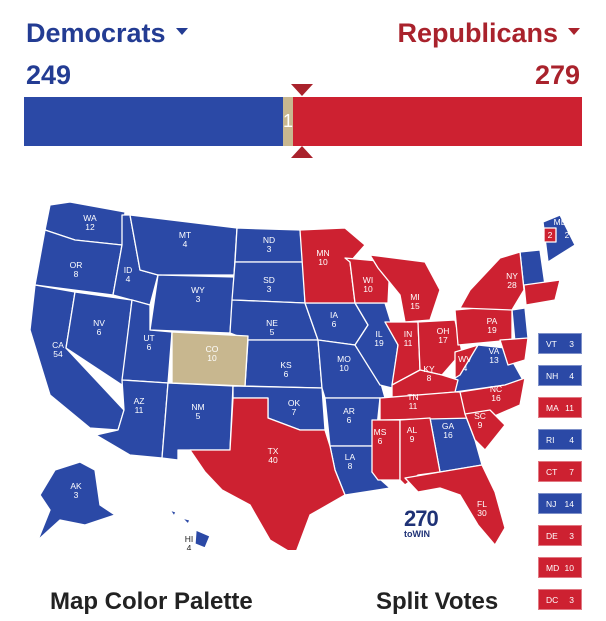  I want to click on state-CO, so click(210, 359).